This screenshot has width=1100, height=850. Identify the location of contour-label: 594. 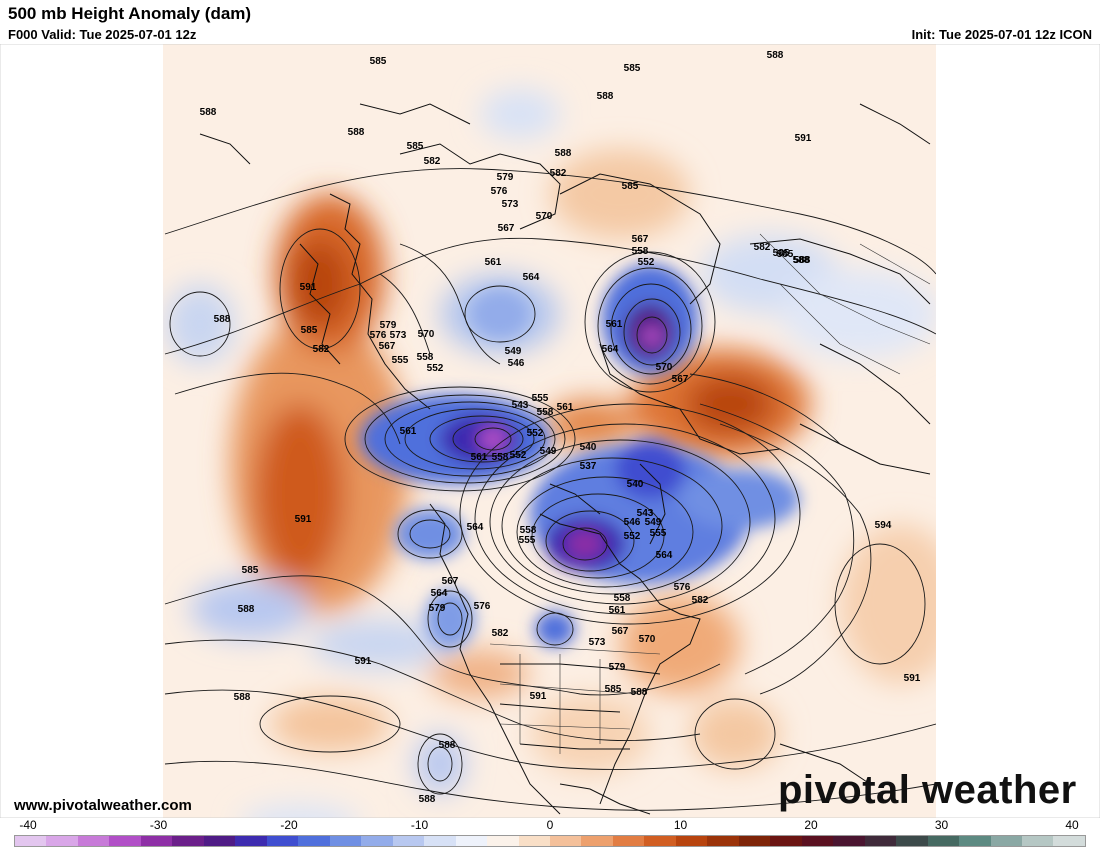
(883, 525).